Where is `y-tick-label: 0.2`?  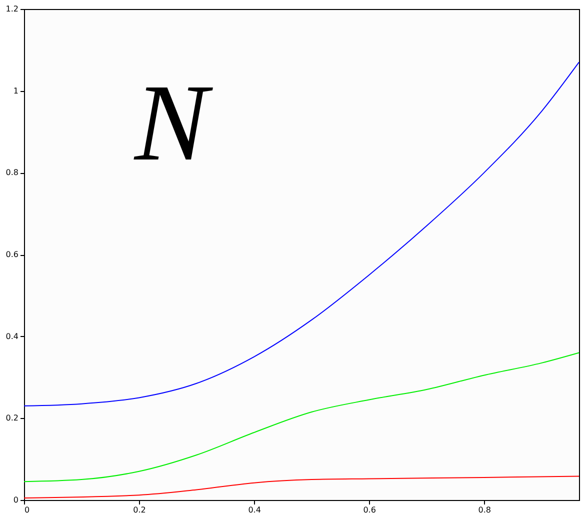
y-tick-label: 0.2 is located at coordinates (12, 418).